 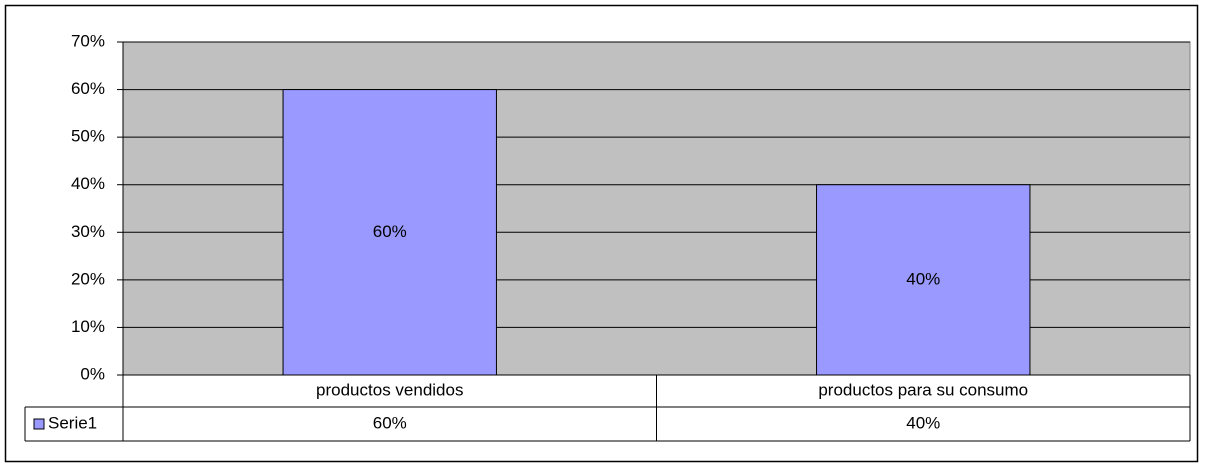 I want to click on table-value: 60%, so click(x=390, y=422).